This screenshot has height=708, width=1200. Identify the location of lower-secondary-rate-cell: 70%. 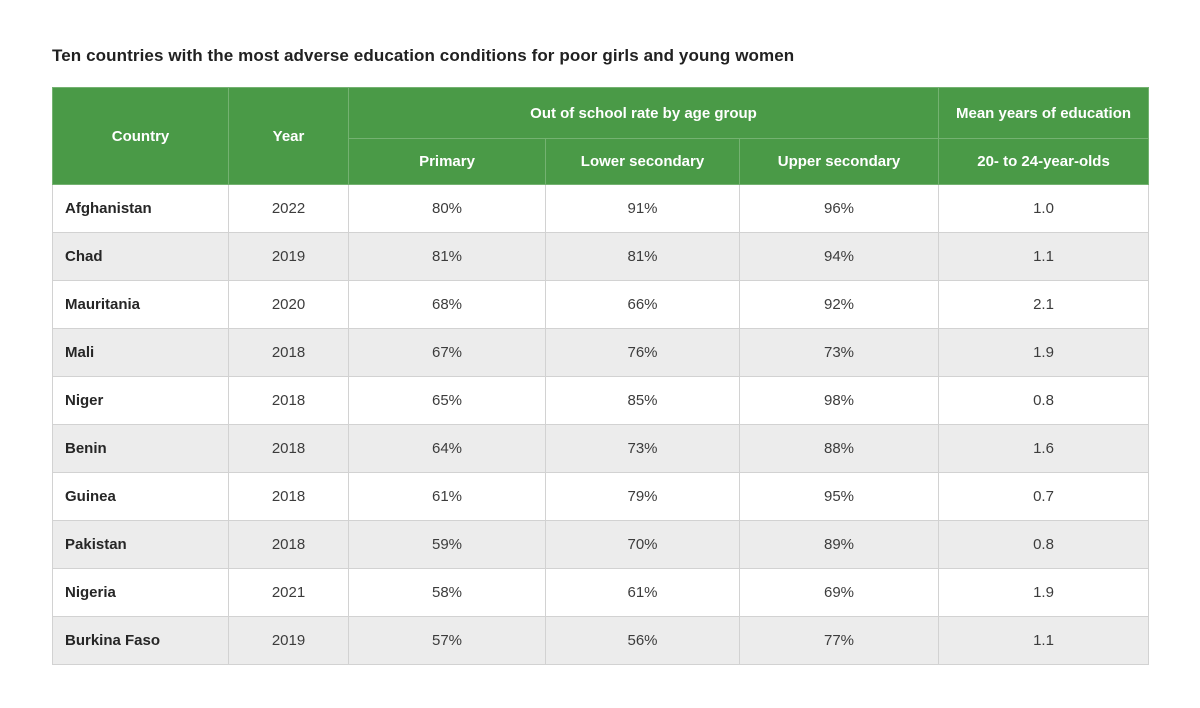
(642, 544).